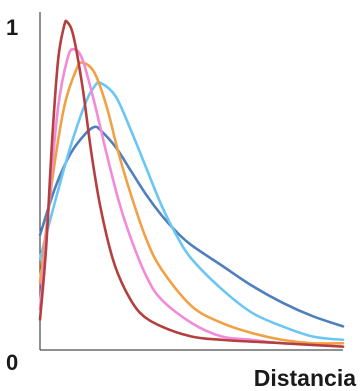 The width and height of the screenshot is (362, 391). I want to click on y-tick-label-min: 0, so click(12, 362).